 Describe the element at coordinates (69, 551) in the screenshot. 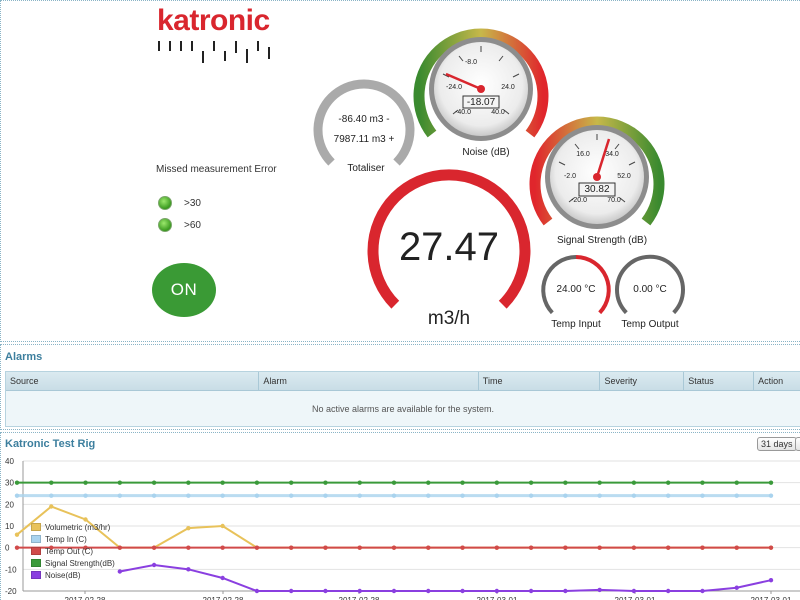

I see `legend-label: Temp Out (C)` at that location.